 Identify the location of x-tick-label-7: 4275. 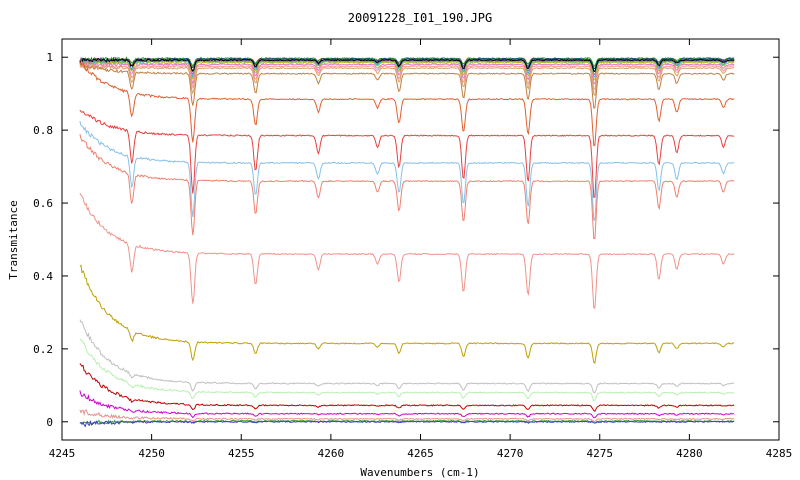
(600, 453).